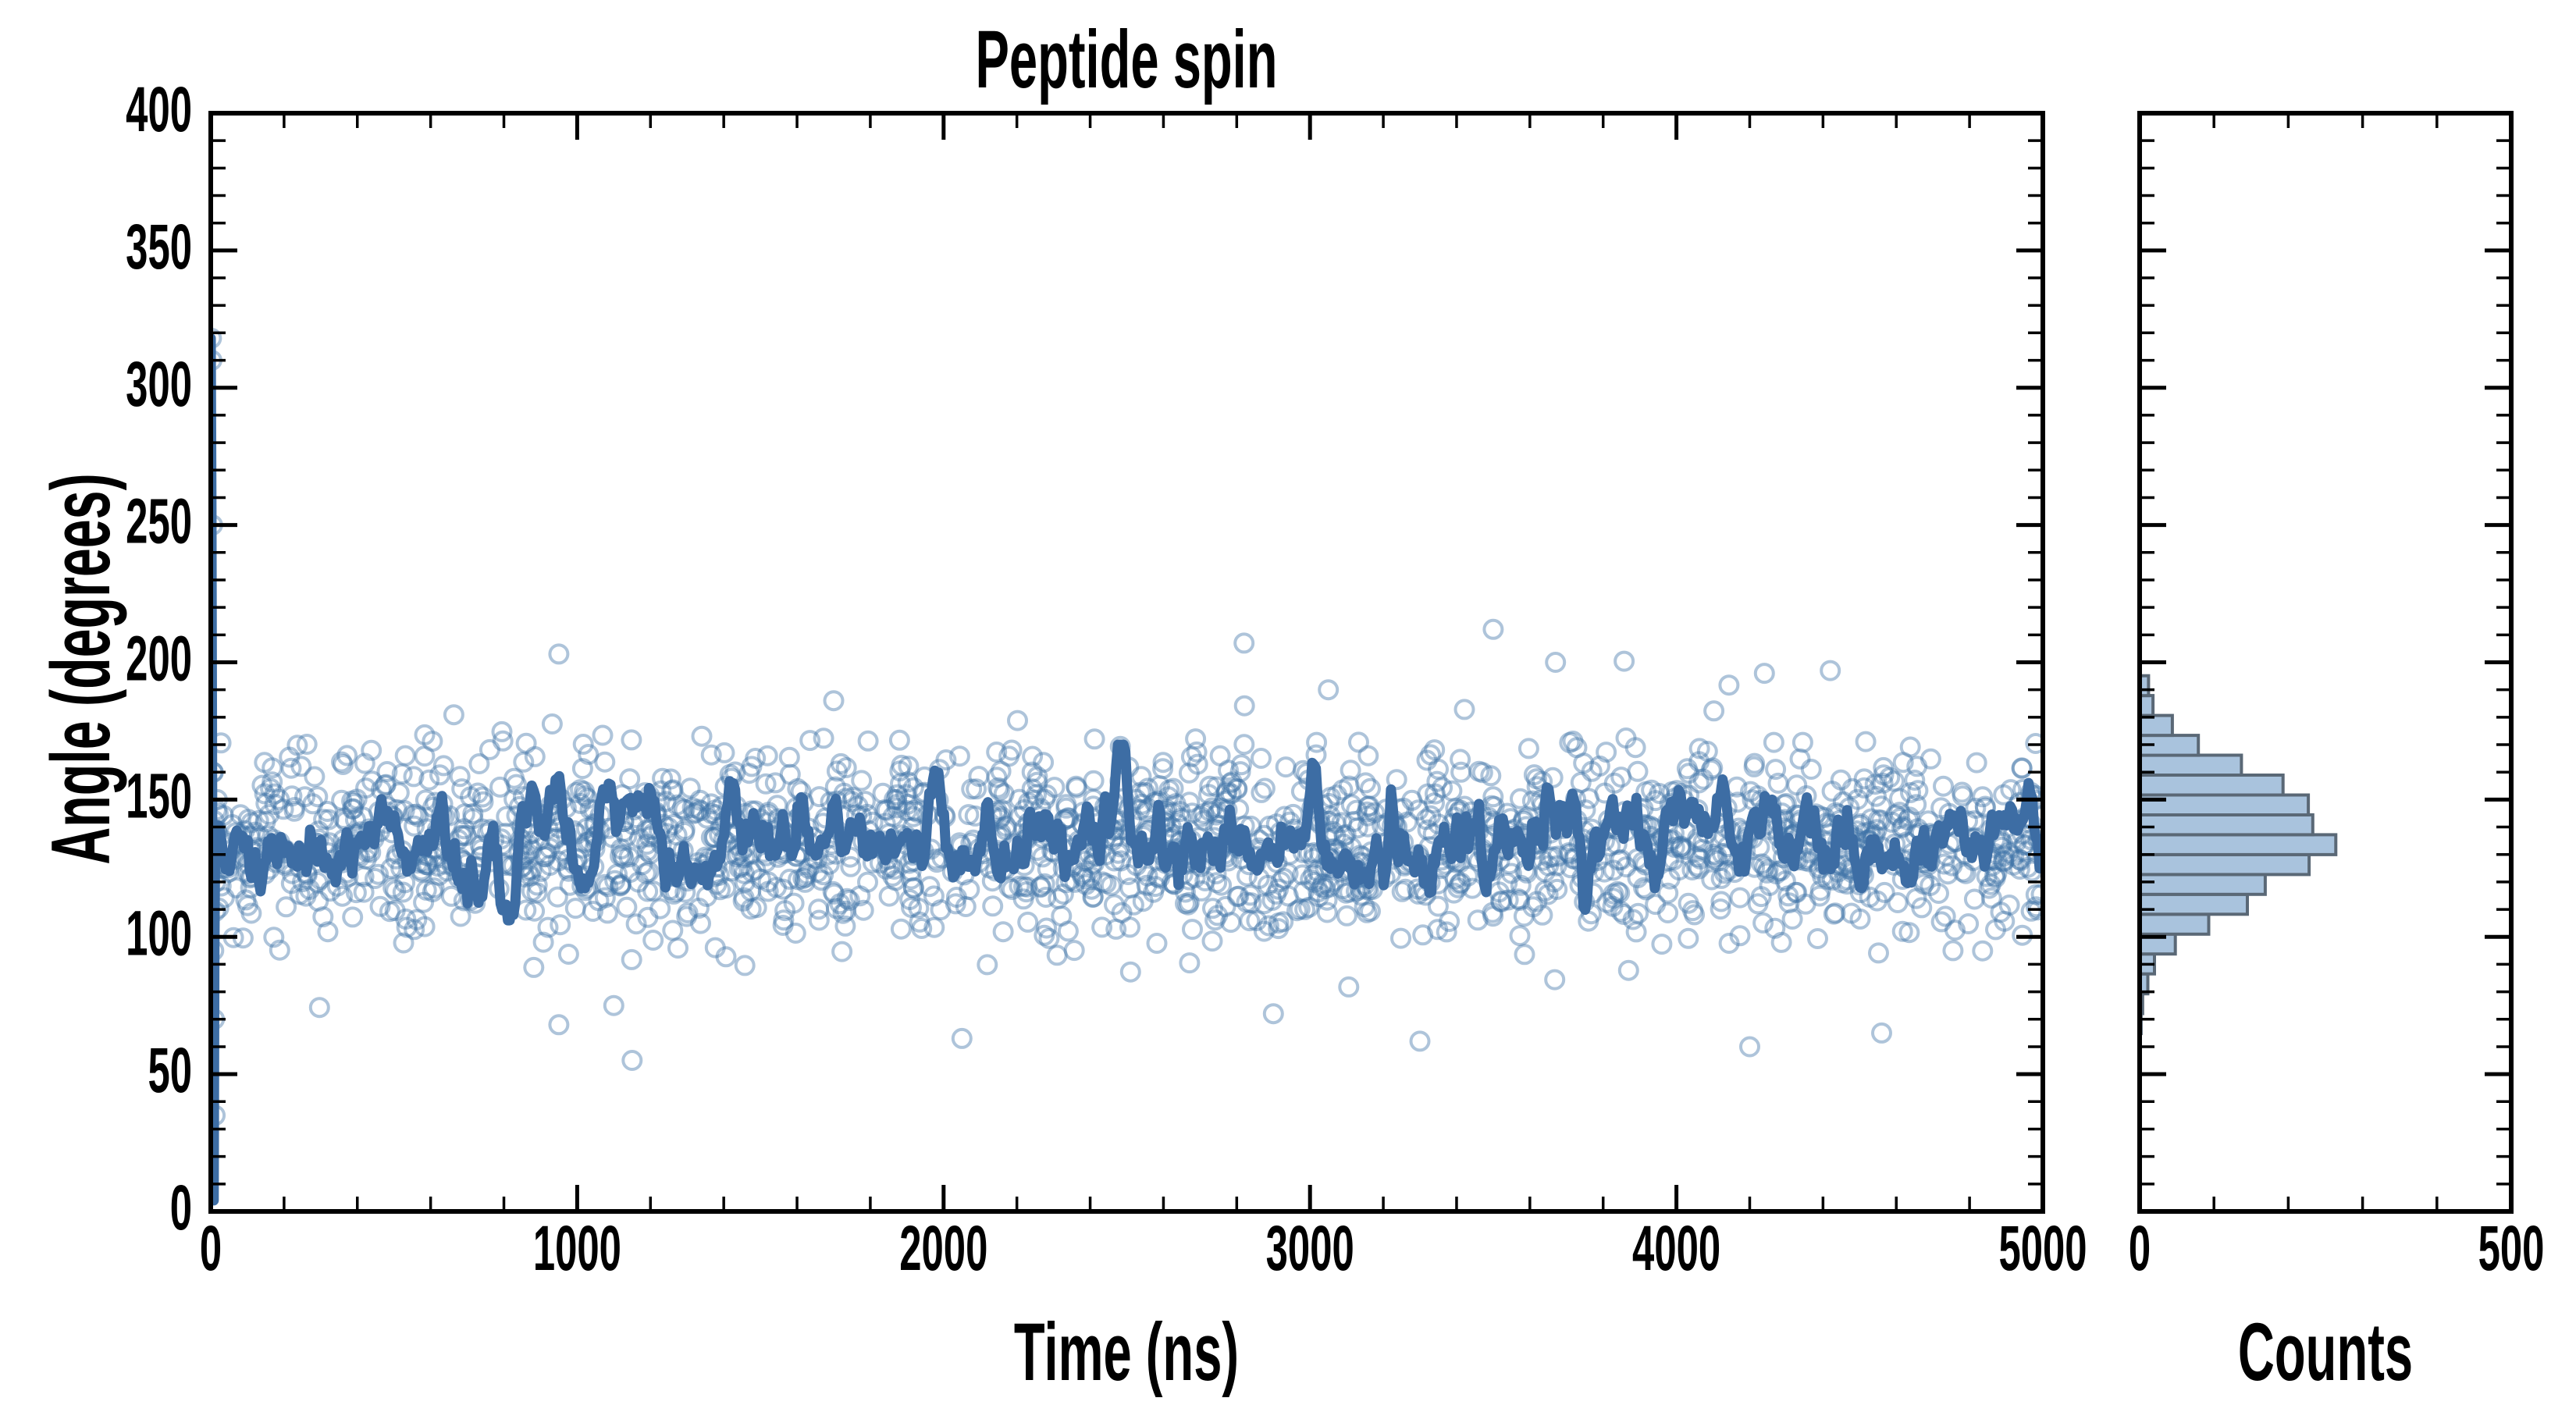 This screenshot has width=2576, height=1405. Describe the element at coordinates (181, 1208) in the screenshot. I see `y-tick-label: 0` at that location.